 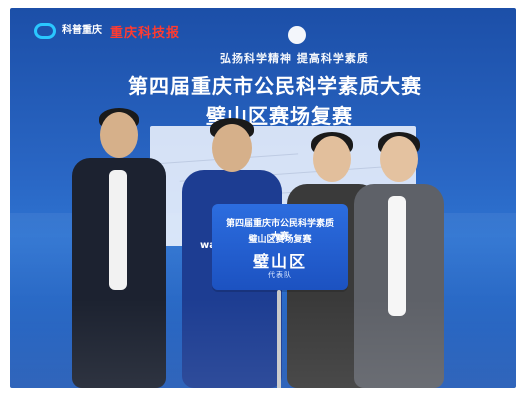 What do you see at coordinates (275, 86) in the screenshot?
I see `banner-title-line-1: 第四届重庆市公民科学素质大赛` at bounding box center [275, 86].